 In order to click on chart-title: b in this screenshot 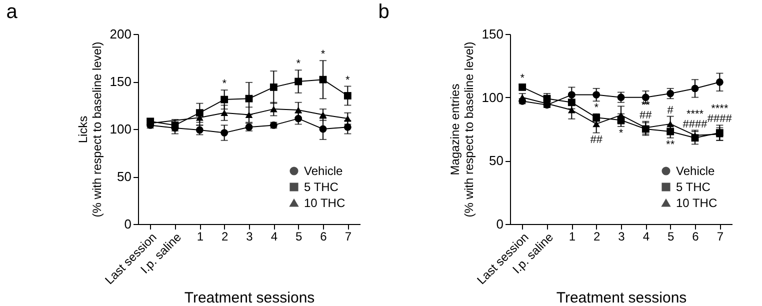, I will do `click(384, 12)`.